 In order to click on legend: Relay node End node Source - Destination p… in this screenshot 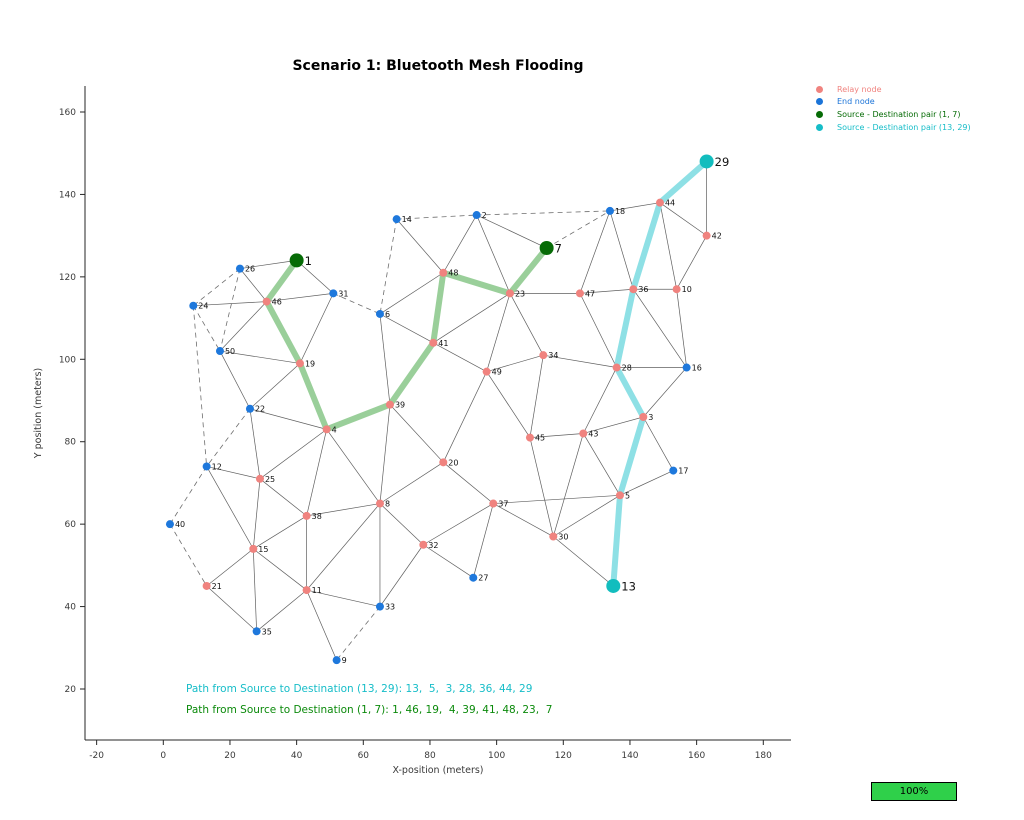, I will do `click(893, 108)`.